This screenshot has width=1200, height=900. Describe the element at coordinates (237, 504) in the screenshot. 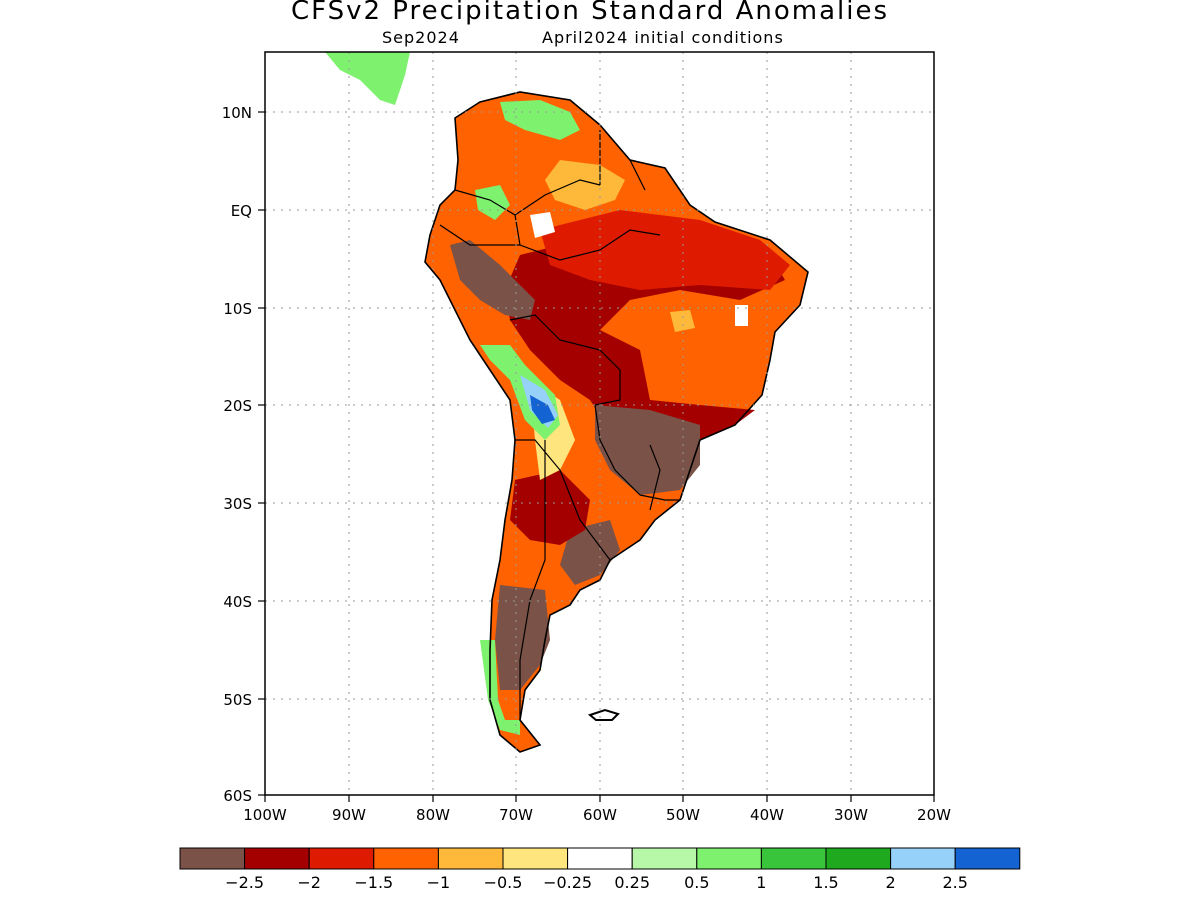

I see `lat-label: 30S` at that location.